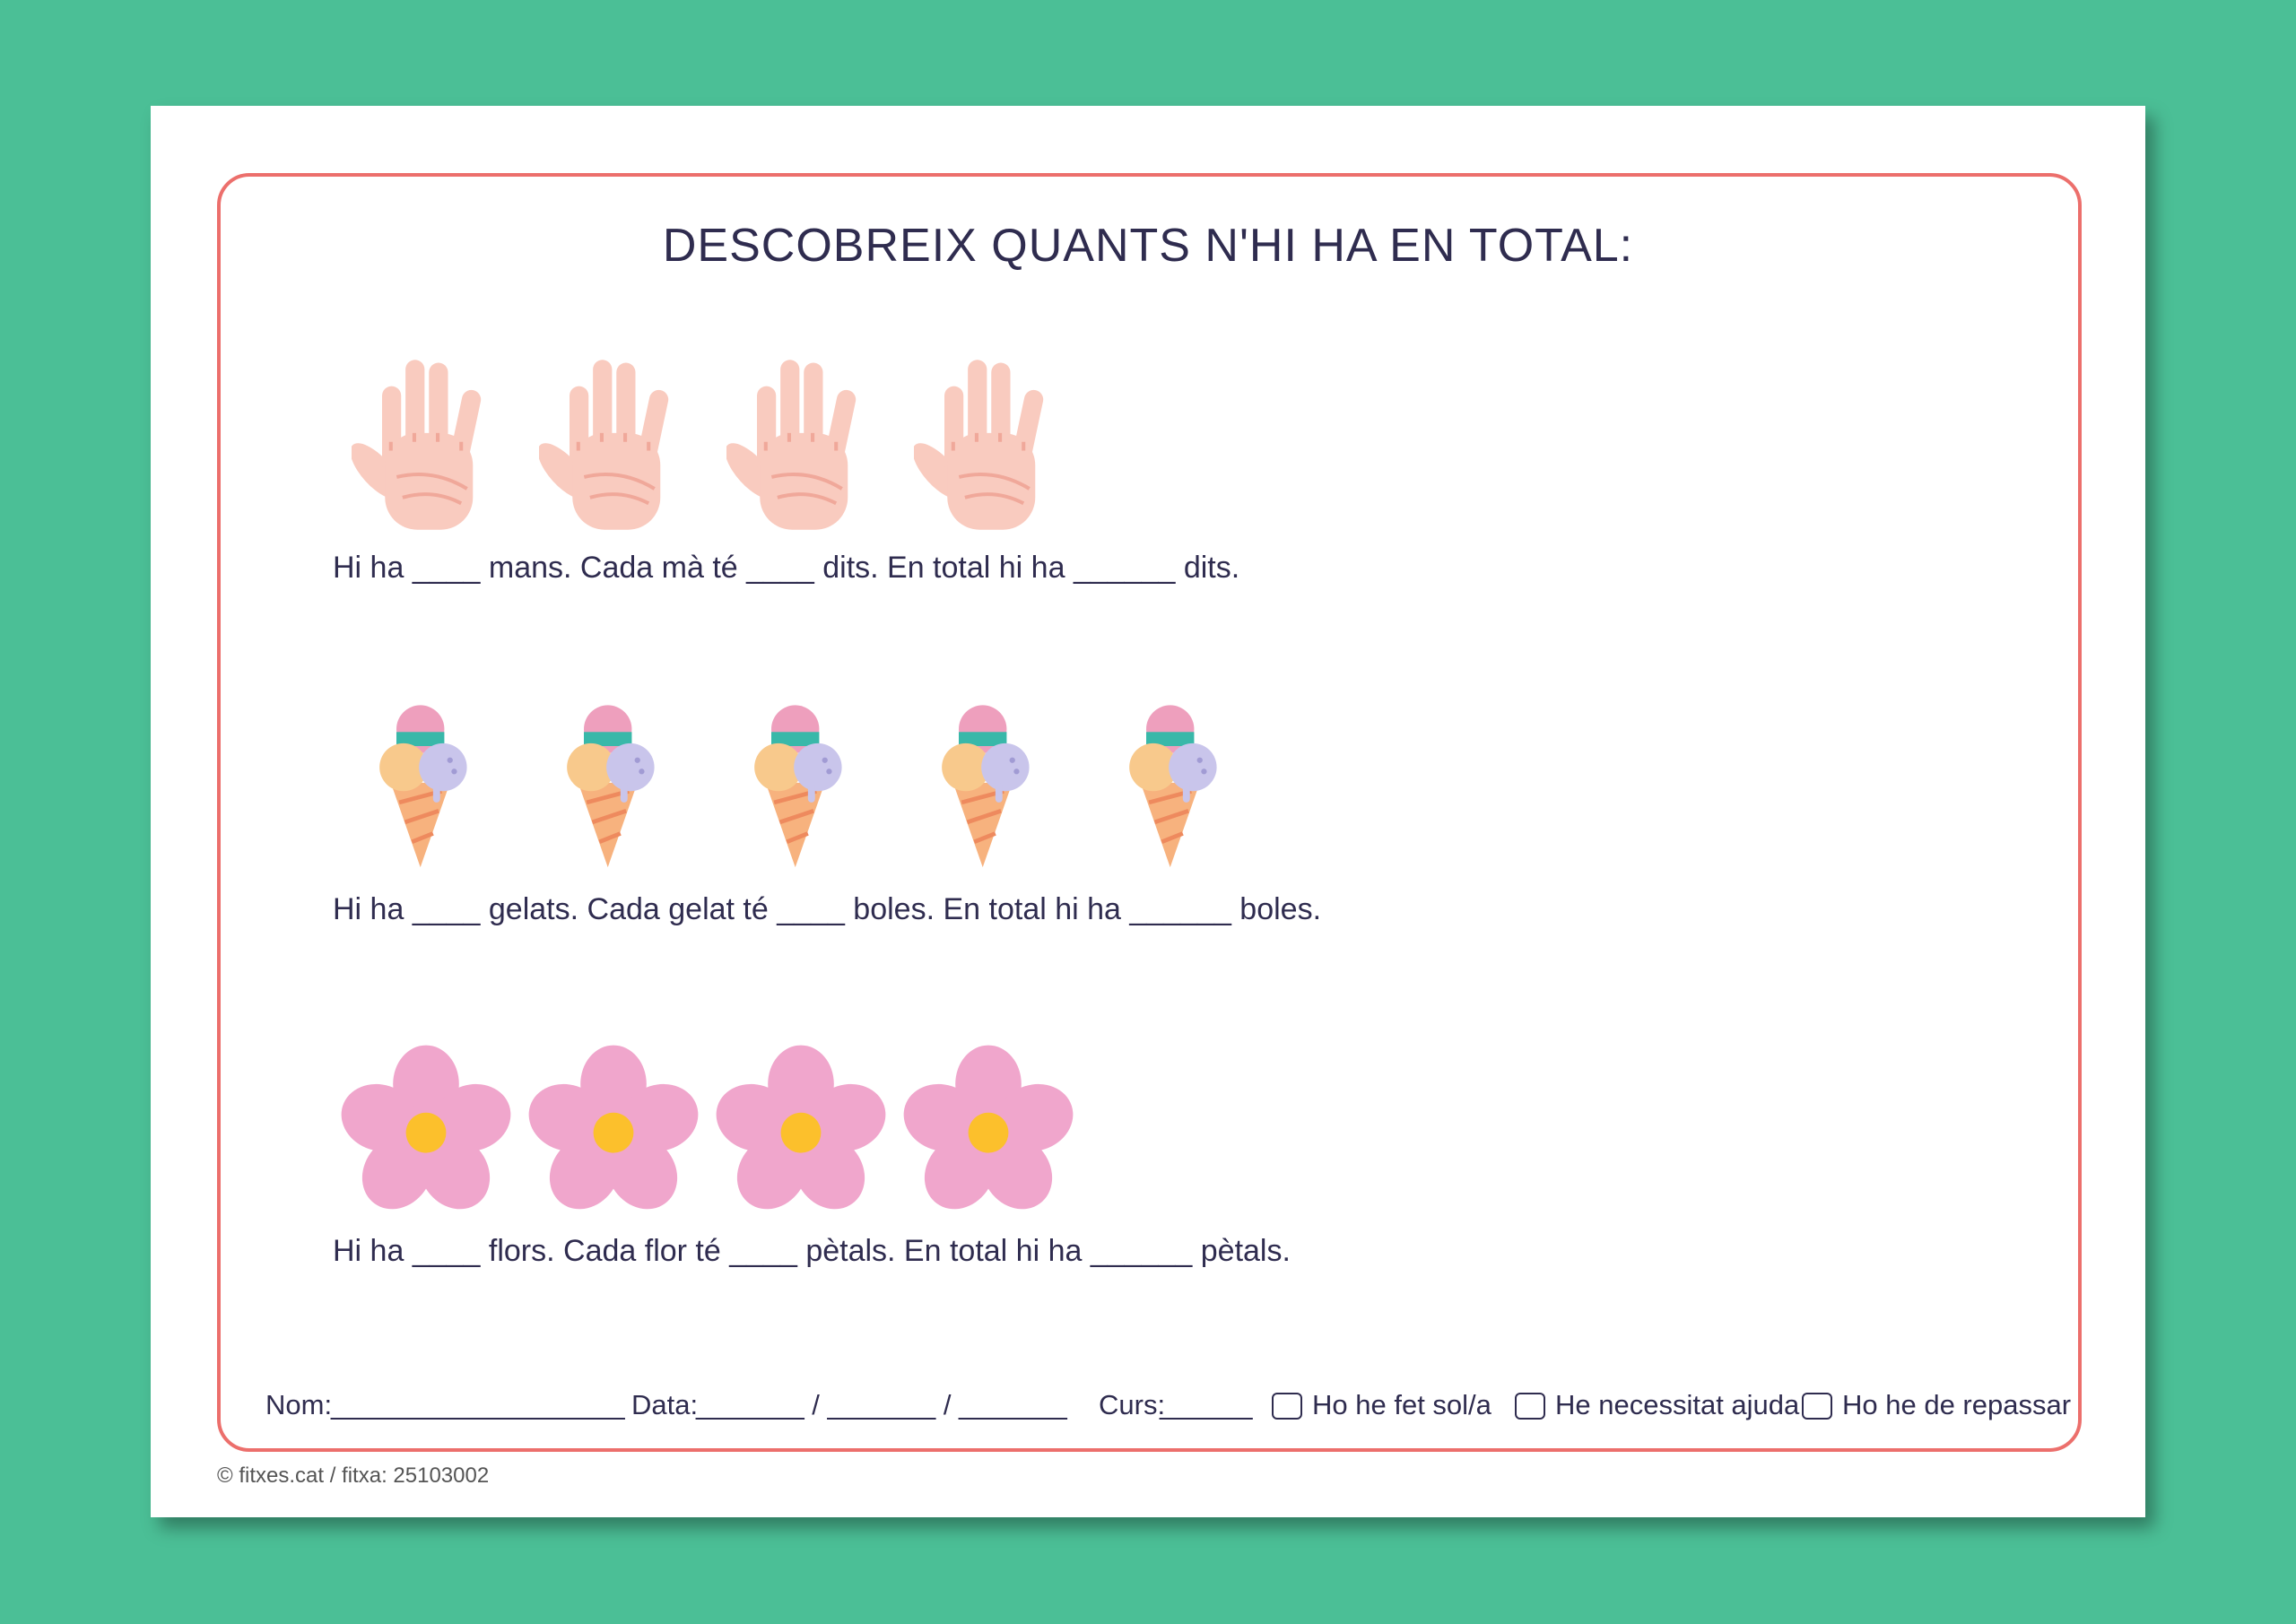  Describe the element at coordinates (1402, 1404) in the screenshot. I see `check-label: Ho he fet sol/a` at that location.